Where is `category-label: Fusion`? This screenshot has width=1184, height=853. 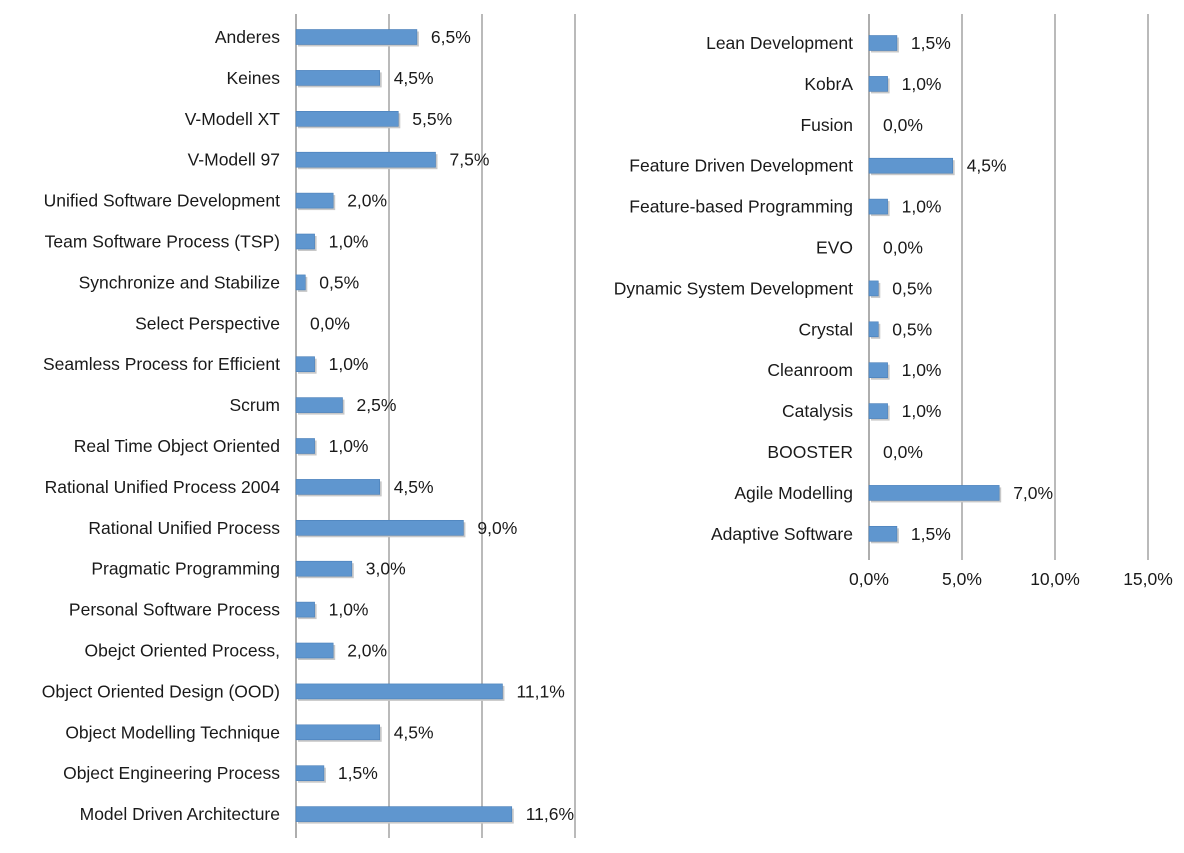 category-label: Fusion is located at coordinates (826, 125).